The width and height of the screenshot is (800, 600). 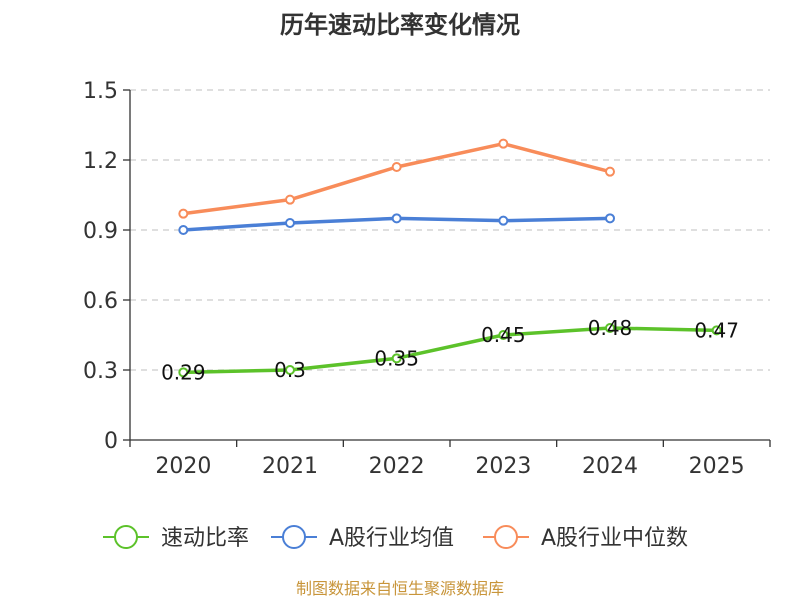 I want to click on legend: 速动比率 A股行业均值 A股行业中位数, so click(x=395, y=538).